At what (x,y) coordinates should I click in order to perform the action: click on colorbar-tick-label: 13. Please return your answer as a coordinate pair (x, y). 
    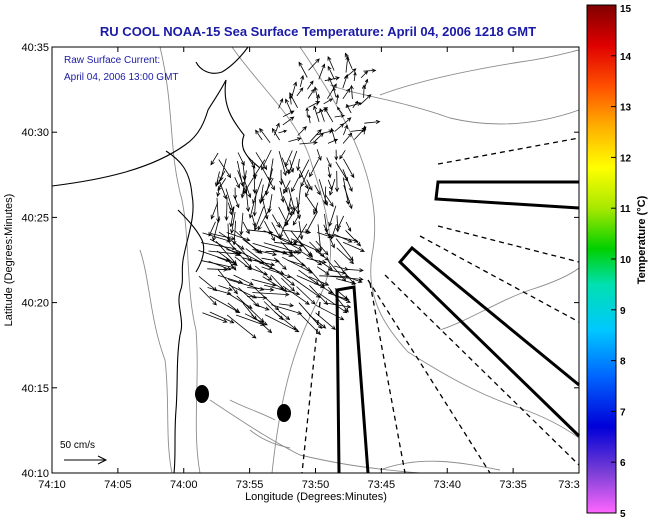
    Looking at the image, I should click on (626, 108).